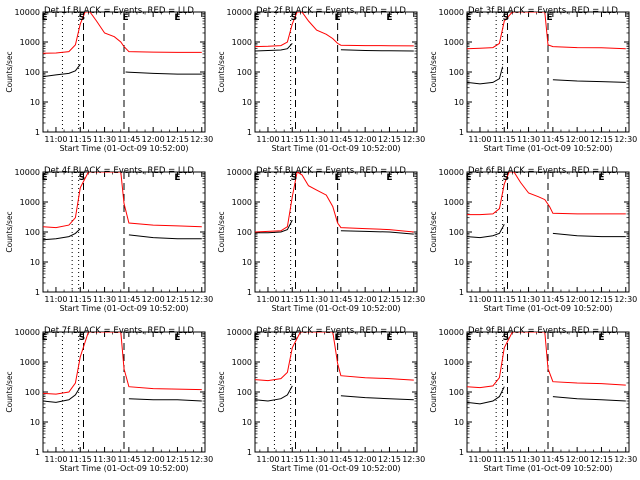 This screenshot has height=480, width=640. What do you see at coordinates (119, 171) in the screenshot?
I see `panel-title: Det 4f BLACK = Events, RED = LLD` at bounding box center [119, 171].